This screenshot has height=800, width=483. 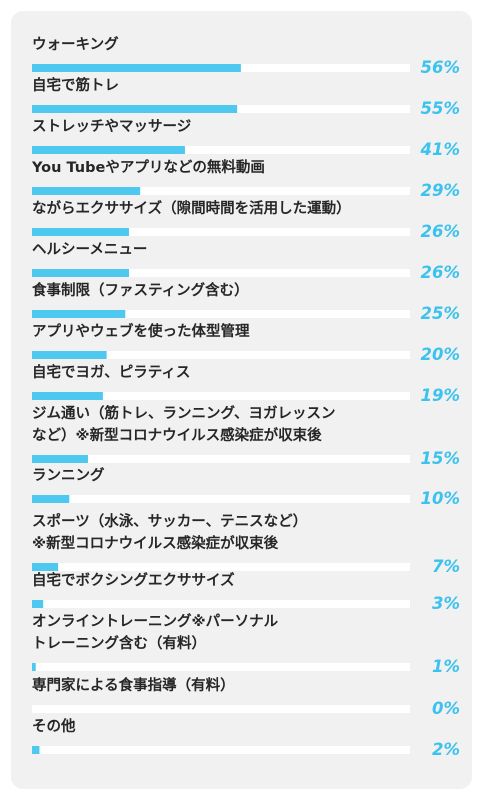 What do you see at coordinates (112, 126) in the screenshot?
I see `category-label: ストレッチやマッサージ` at bounding box center [112, 126].